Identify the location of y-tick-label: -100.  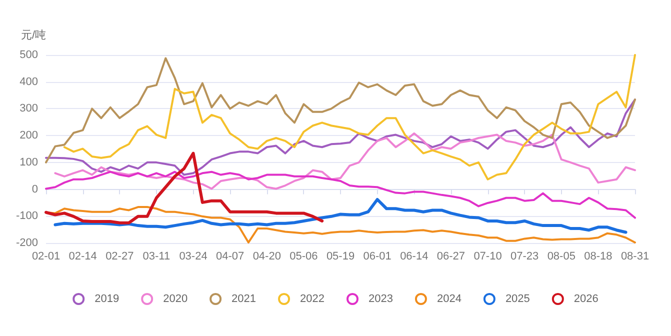
(27, 216).